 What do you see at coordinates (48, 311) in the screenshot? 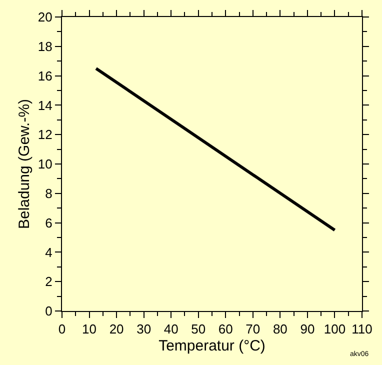
I see `y-tick-label: 0` at bounding box center [48, 311].